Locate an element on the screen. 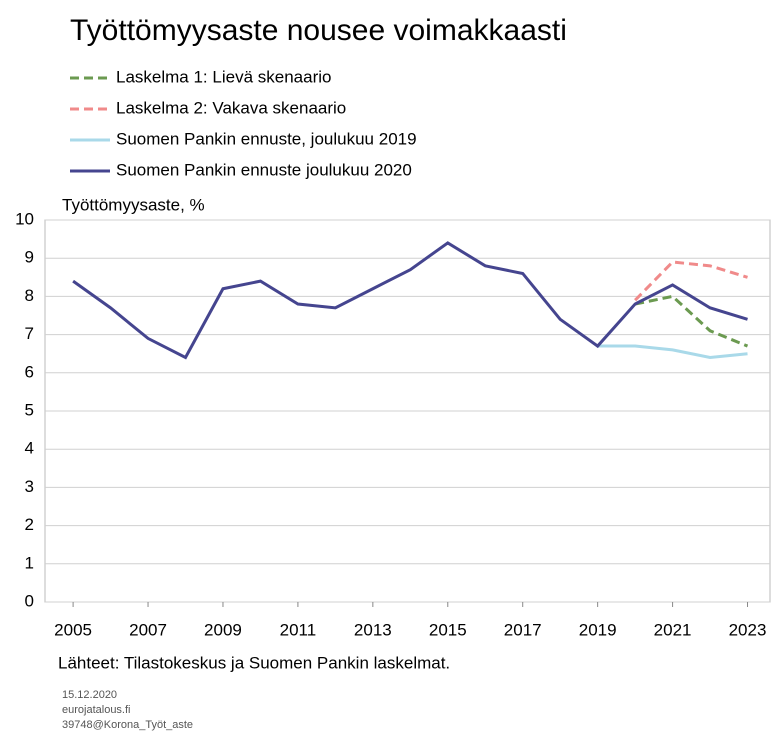 Image resolution: width=775 pixels, height=738 pixels. footnote: 15.12.2020 is located at coordinates (89, 695).